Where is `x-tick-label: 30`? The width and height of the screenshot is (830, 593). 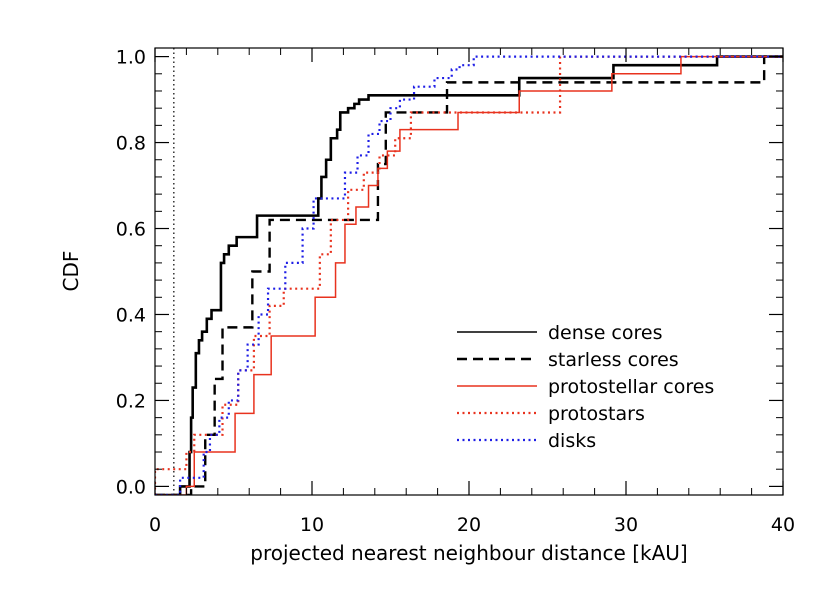 x-tick-label: 30 is located at coordinates (626, 525).